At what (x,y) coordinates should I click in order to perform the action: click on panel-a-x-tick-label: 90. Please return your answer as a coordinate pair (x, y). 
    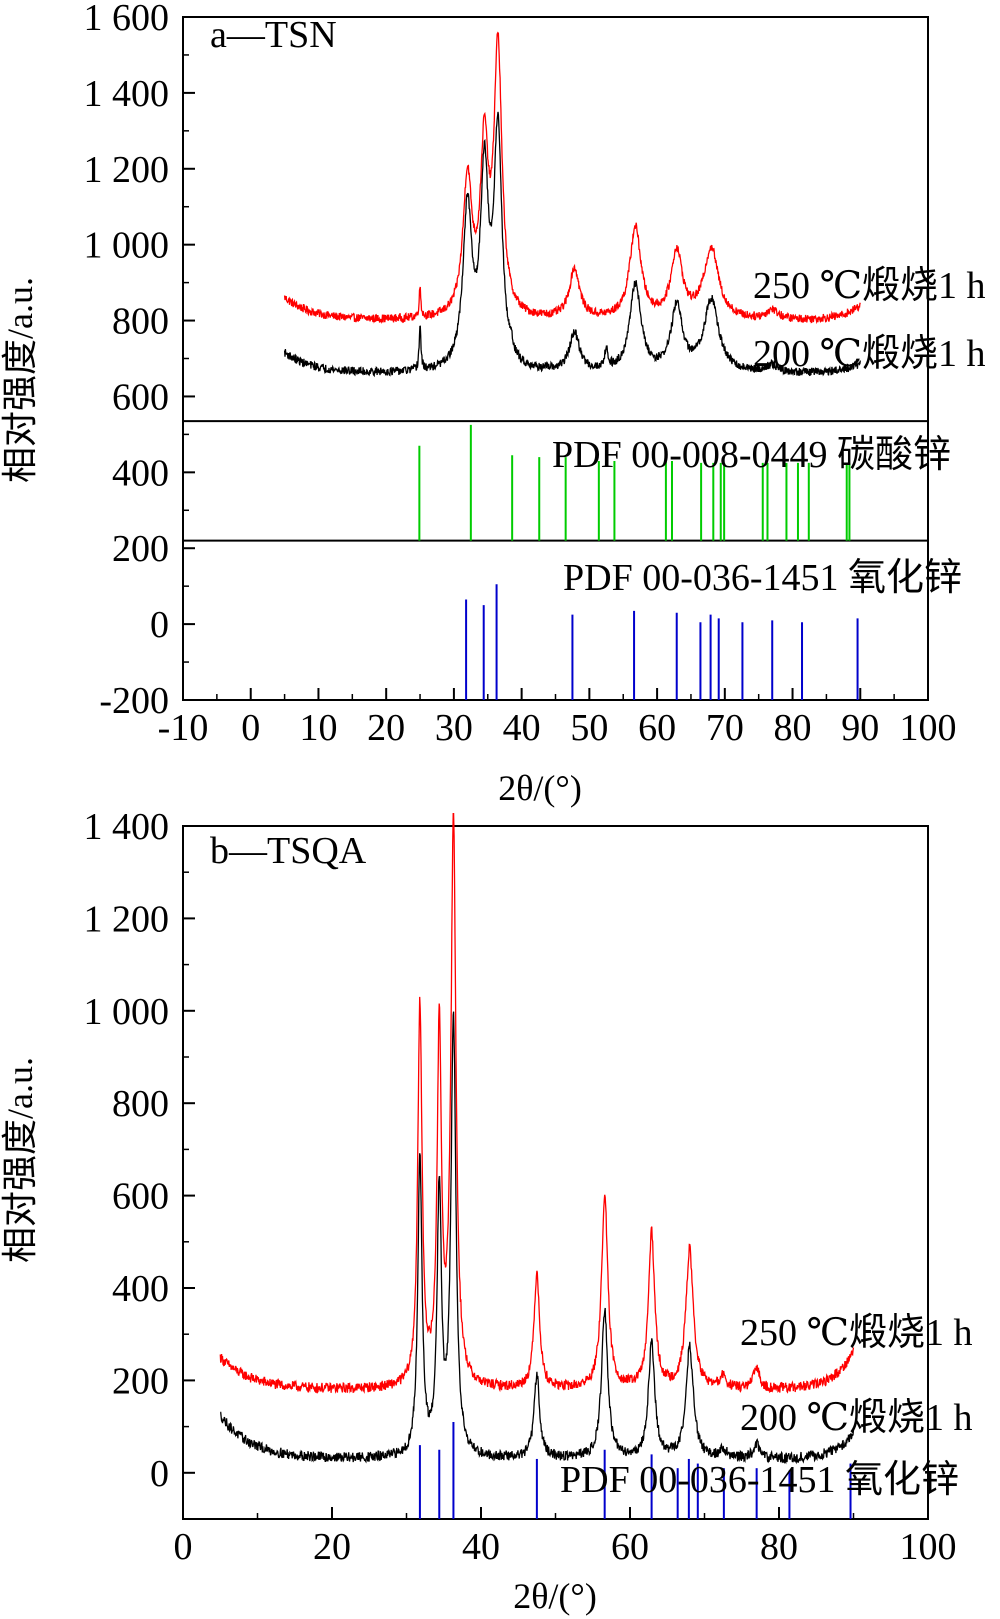
    Looking at the image, I should click on (860, 728).